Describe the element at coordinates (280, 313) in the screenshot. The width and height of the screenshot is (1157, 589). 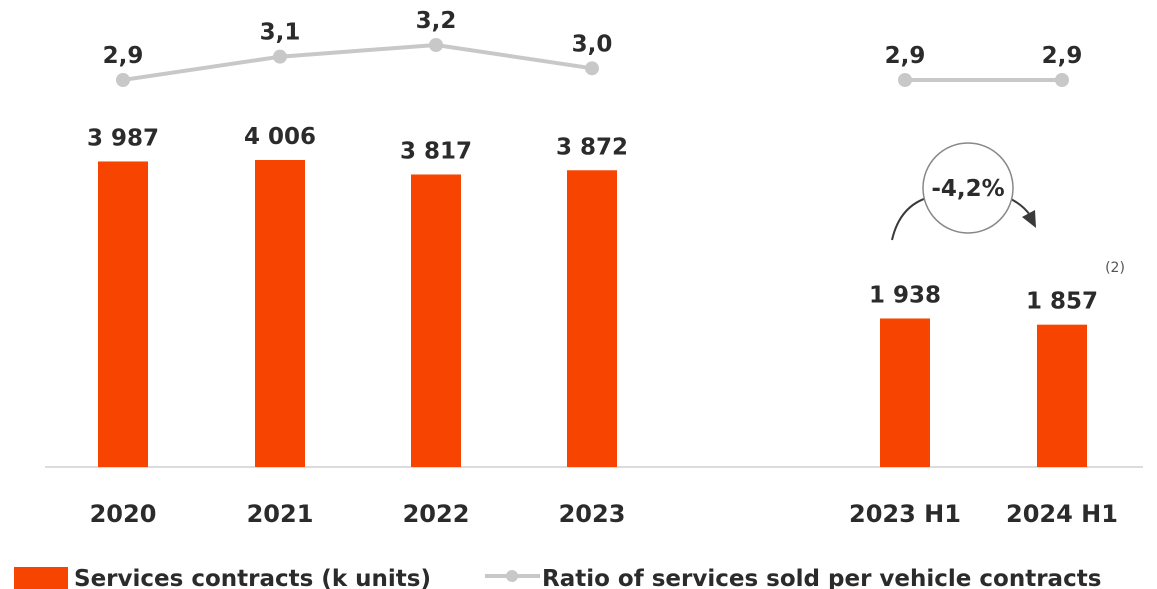
I see `bar-2021` at that location.